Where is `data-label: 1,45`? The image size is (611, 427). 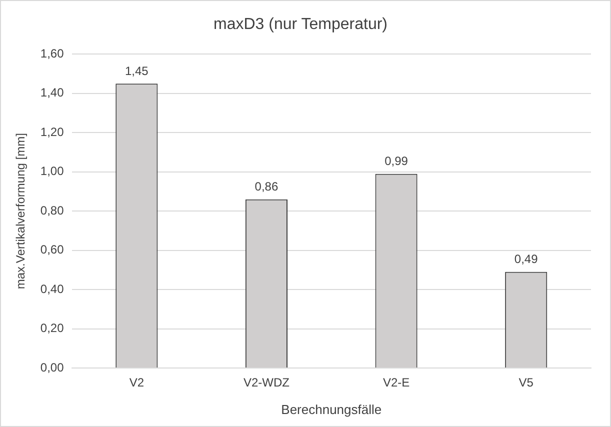
data-label: 1,45 is located at coordinates (136, 71).